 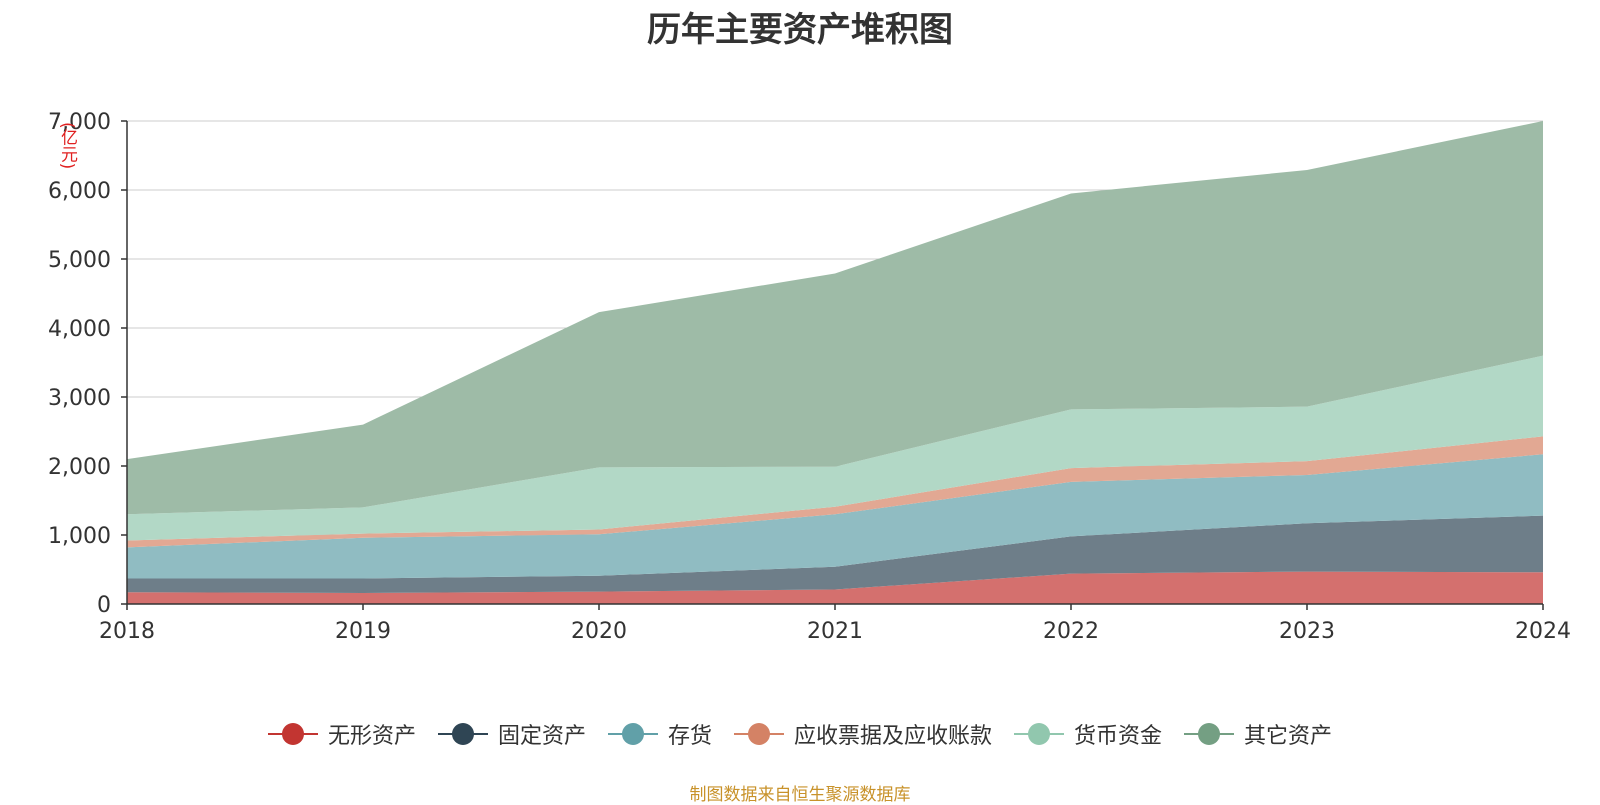 I want to click on y-tick-label: 3,000, so click(x=79, y=398).